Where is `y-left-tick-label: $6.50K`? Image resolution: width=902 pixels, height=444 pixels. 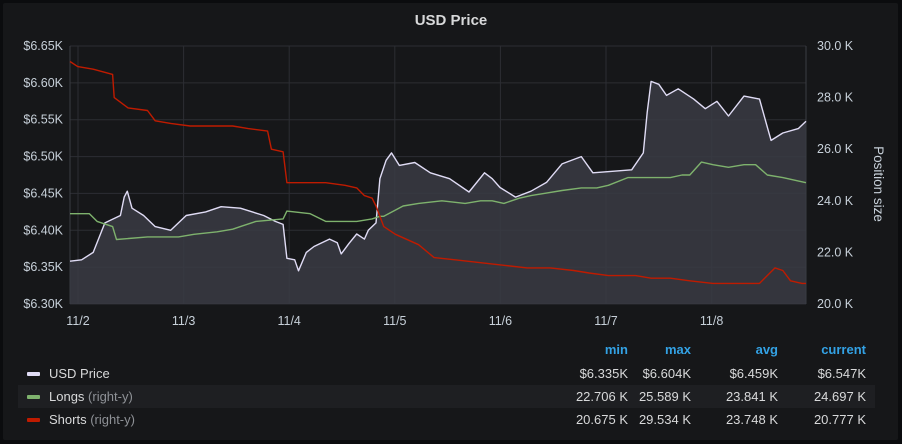
y-left-tick-label: $6.50K is located at coordinates (43, 157).